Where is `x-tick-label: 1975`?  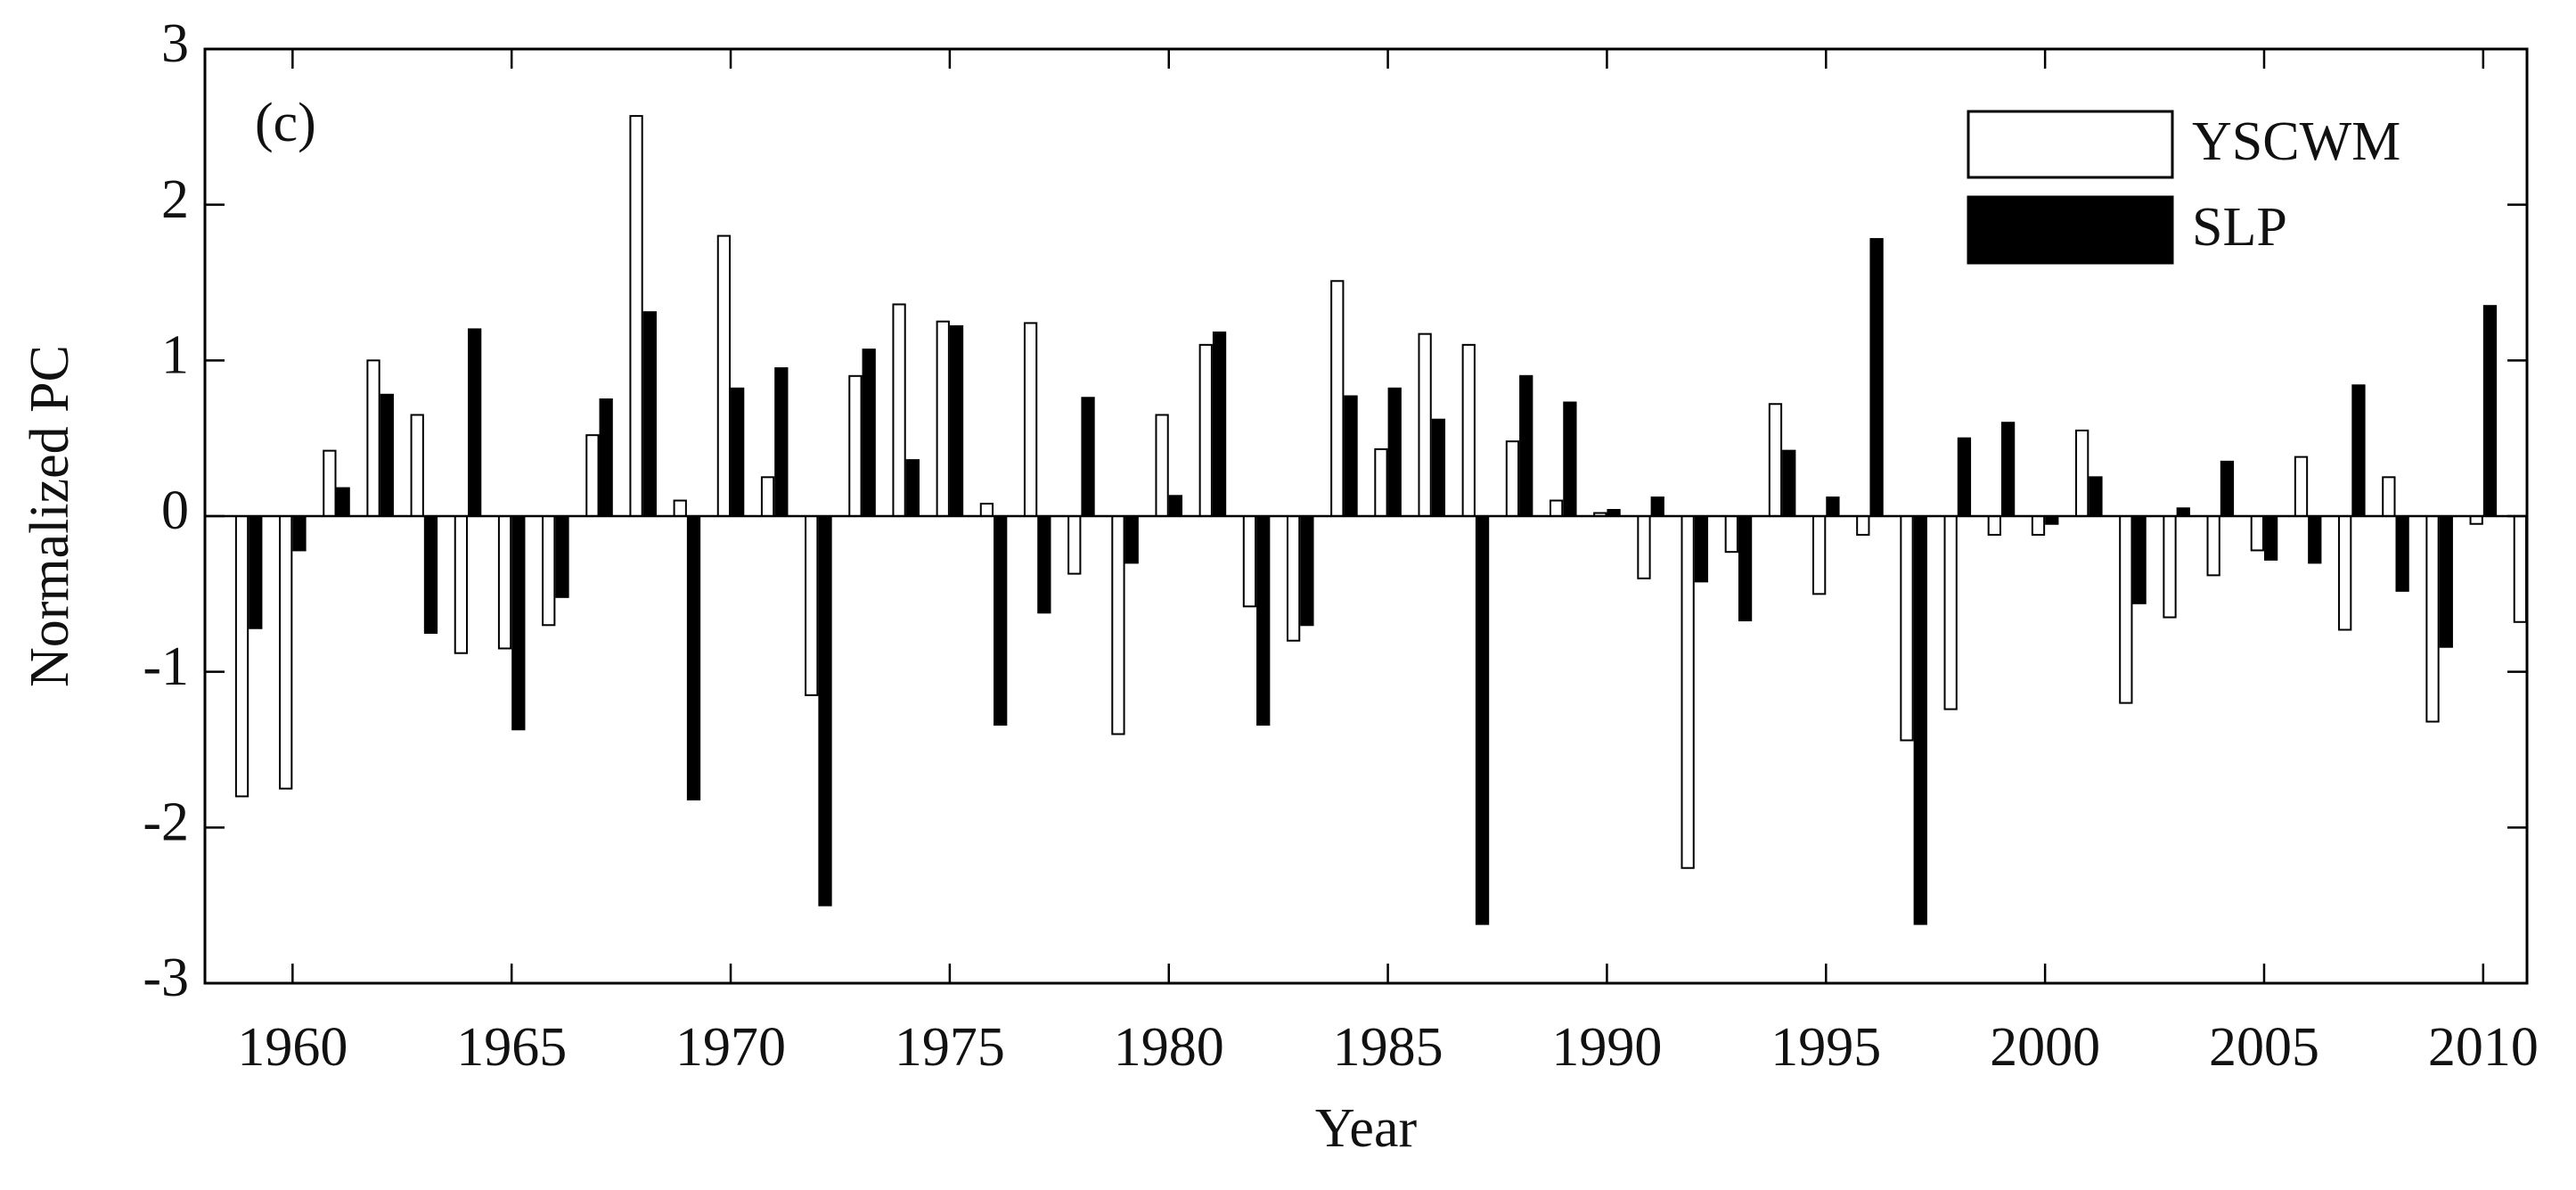
x-tick-label: 1975 is located at coordinates (950, 1047).